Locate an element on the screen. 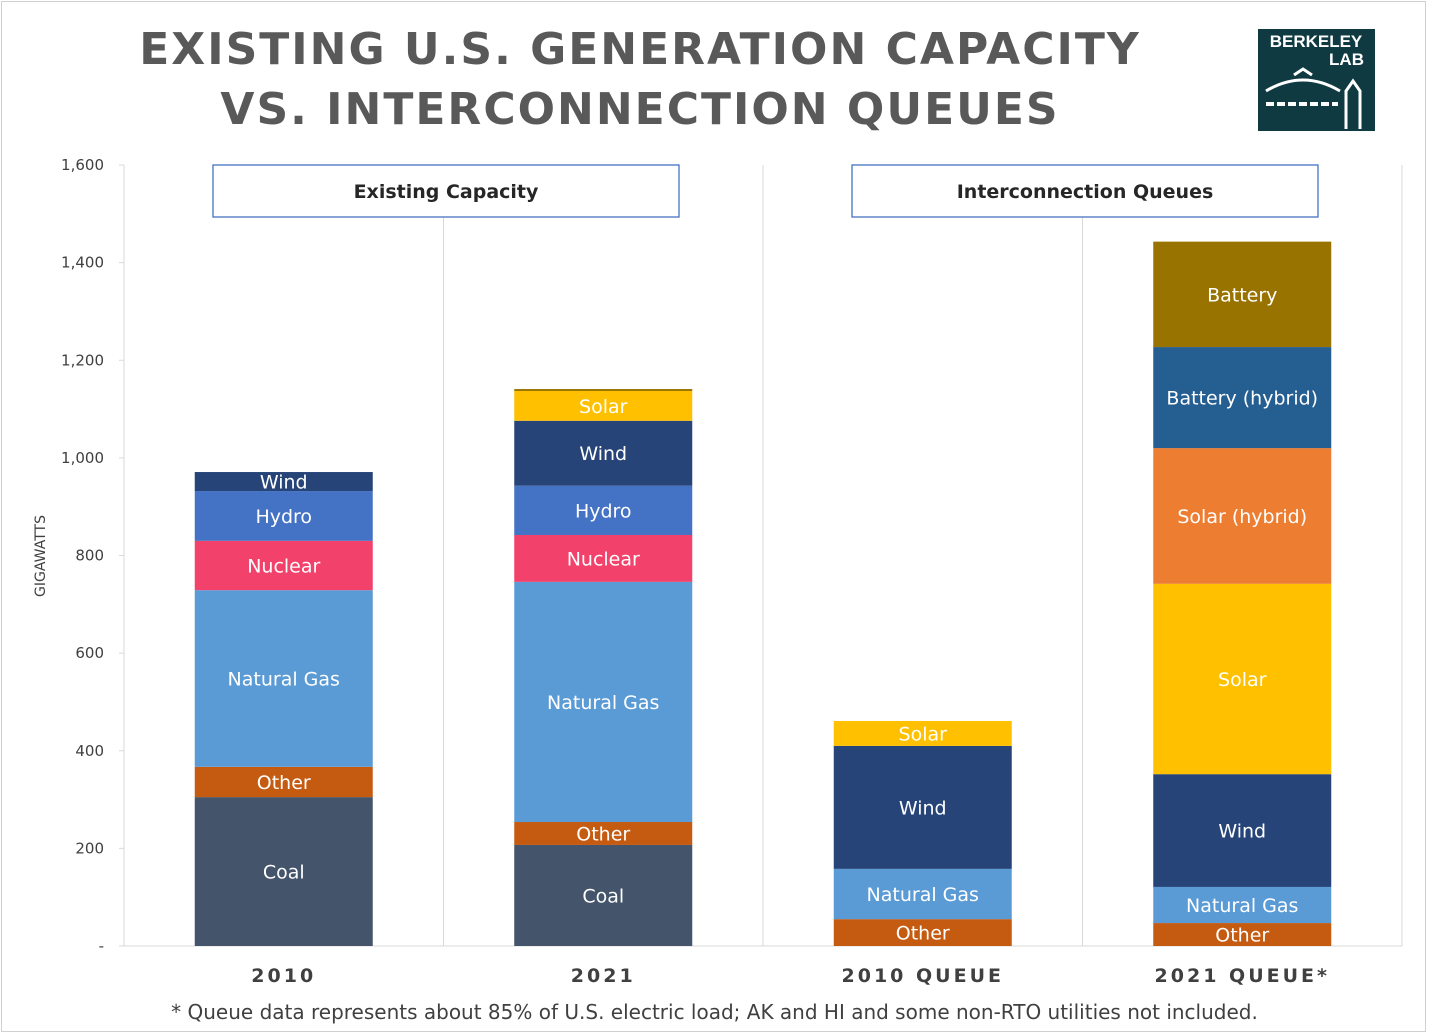 The image size is (1429, 1035). data-label: Solar (hybrid) is located at coordinates (1242, 517).